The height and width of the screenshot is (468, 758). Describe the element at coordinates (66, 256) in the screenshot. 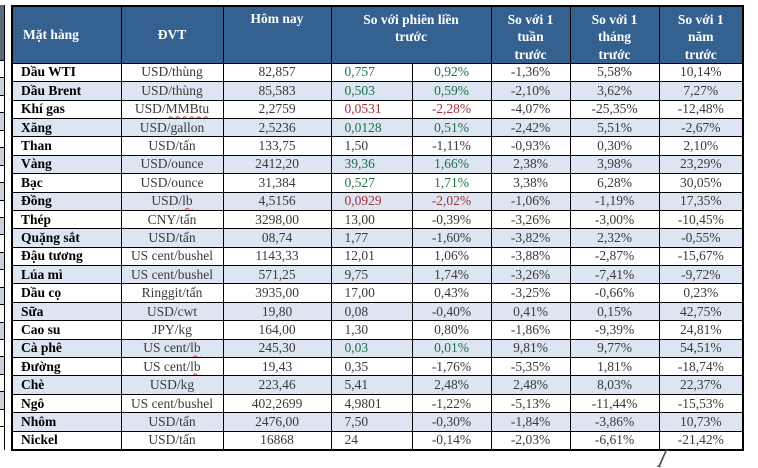

I see `item-cell: Đậu tương` at that location.